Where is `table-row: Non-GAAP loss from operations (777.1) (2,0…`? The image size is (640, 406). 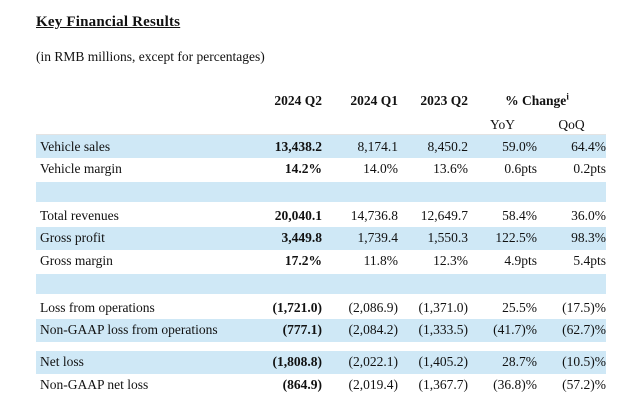 table-row: Non-GAAP loss from operations (777.1) (2,0… is located at coordinates (321, 330).